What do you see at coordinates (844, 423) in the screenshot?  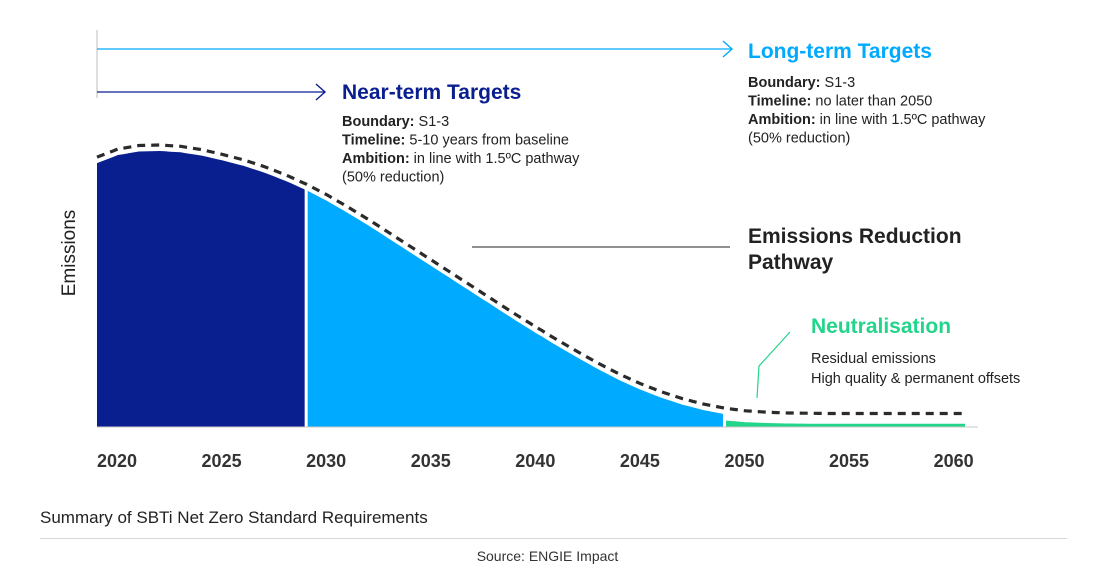 I see `neutralisation-area` at bounding box center [844, 423].